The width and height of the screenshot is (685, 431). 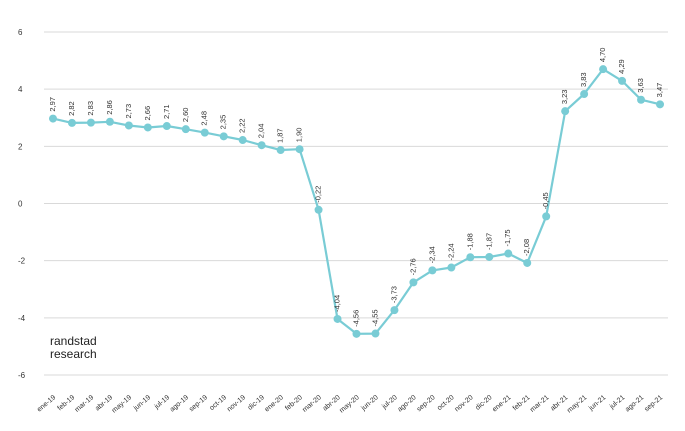 What do you see at coordinates (469, 241) in the screenshot?
I see `data-label: -1,88` at bounding box center [469, 241].